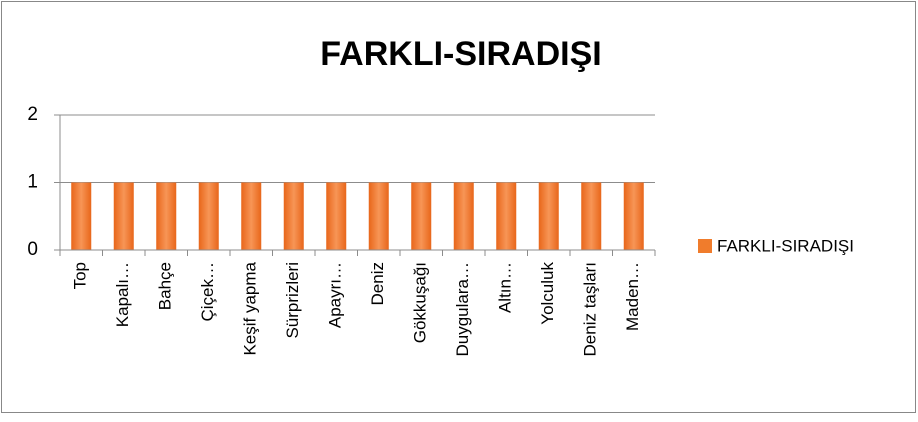 The image size is (918, 422). What do you see at coordinates (32, 249) in the screenshot?
I see `y-tick-label: 0` at bounding box center [32, 249].